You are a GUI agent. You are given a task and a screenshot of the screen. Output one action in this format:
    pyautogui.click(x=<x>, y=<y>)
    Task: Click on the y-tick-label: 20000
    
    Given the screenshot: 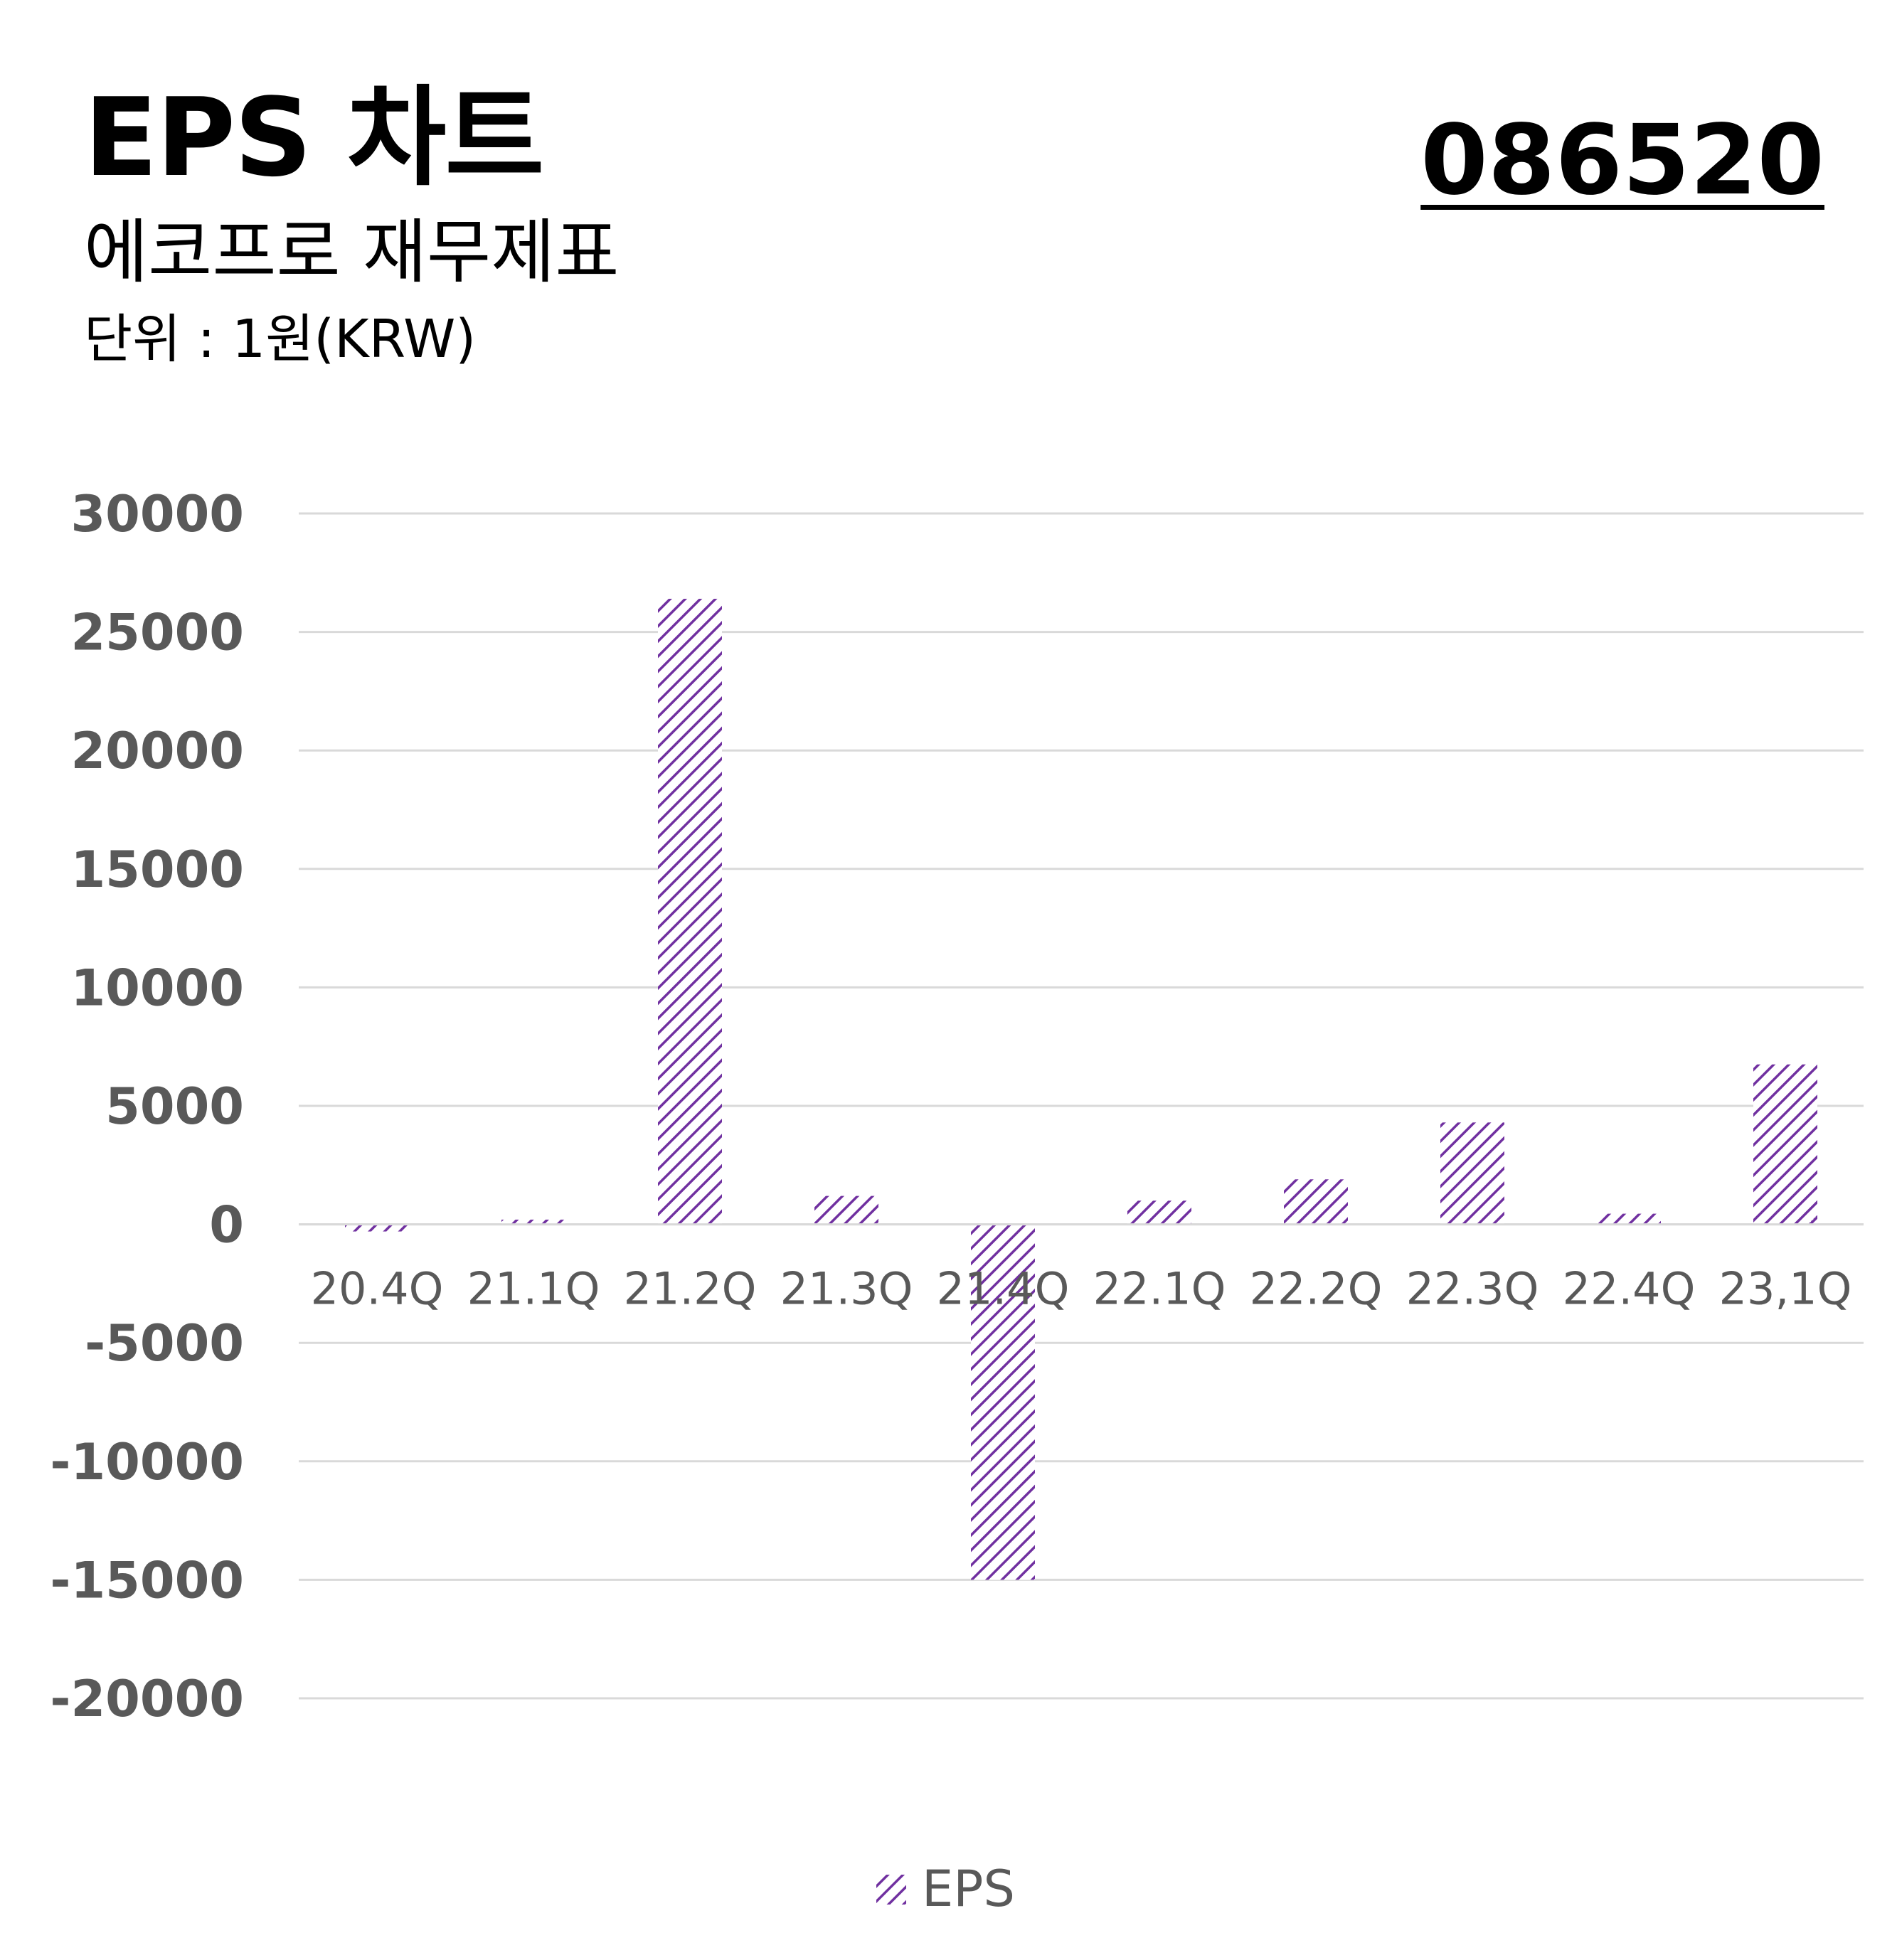 What is the action you would take?
    pyautogui.click(x=157, y=751)
    